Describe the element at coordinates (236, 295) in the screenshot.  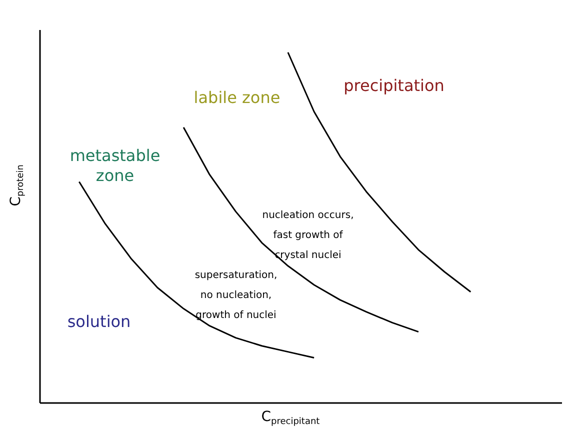
I see `annotation: supersaturation, no nucleation, growth of nuclei` at that location.